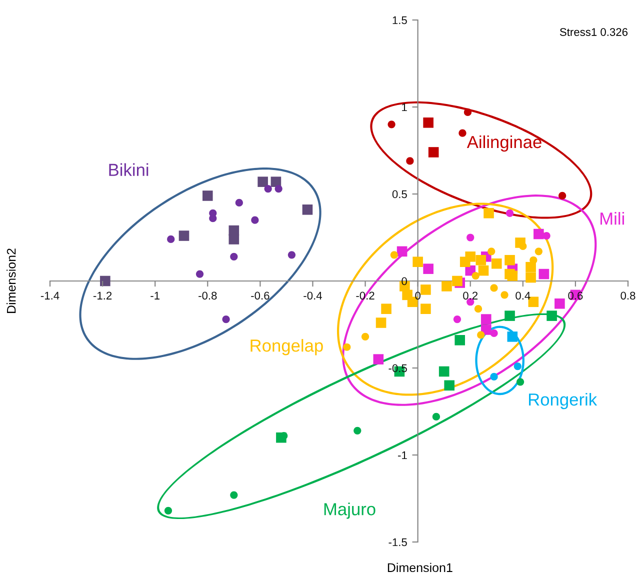 This screenshot has height=578, width=640. Describe the element at coordinates (404, 107) in the screenshot. I see `y-tick-label: 1` at that location.